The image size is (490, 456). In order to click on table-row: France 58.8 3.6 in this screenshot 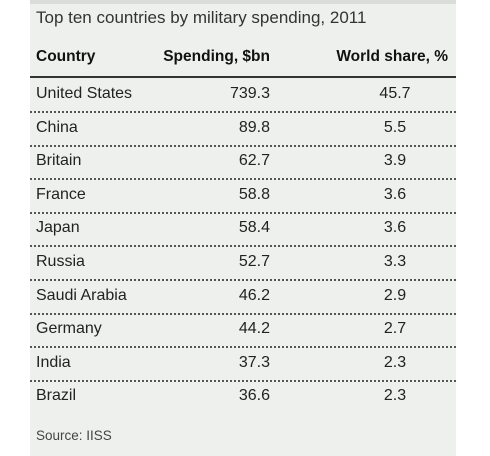, I will do `click(243, 196)`.